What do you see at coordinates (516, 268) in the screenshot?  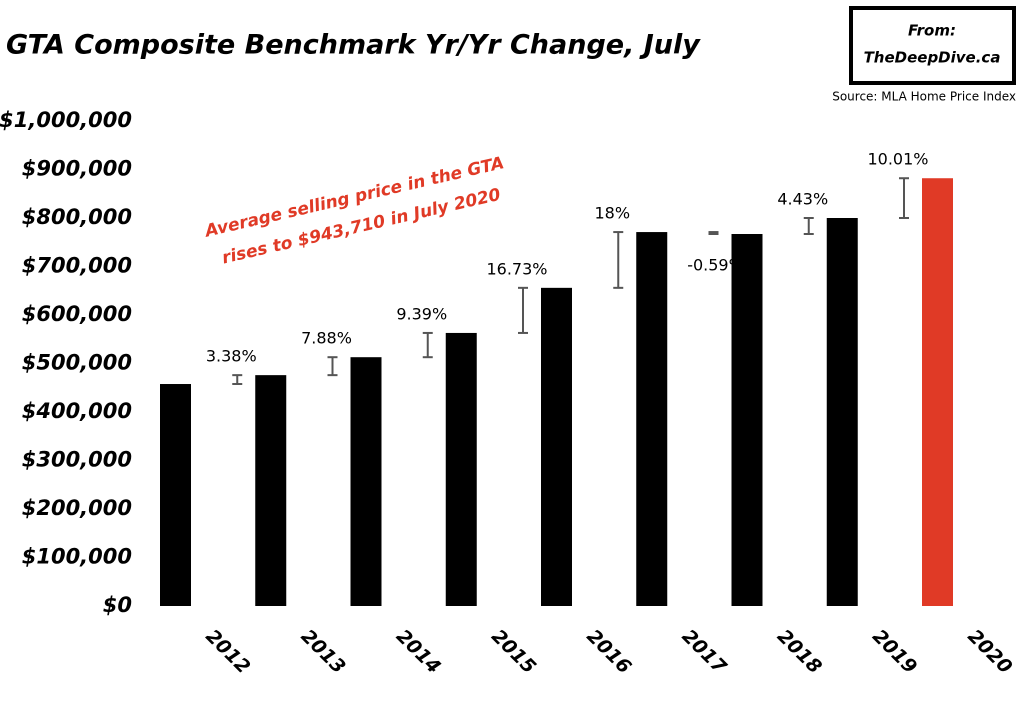 I see `change-label: 16.73%` at bounding box center [516, 268].